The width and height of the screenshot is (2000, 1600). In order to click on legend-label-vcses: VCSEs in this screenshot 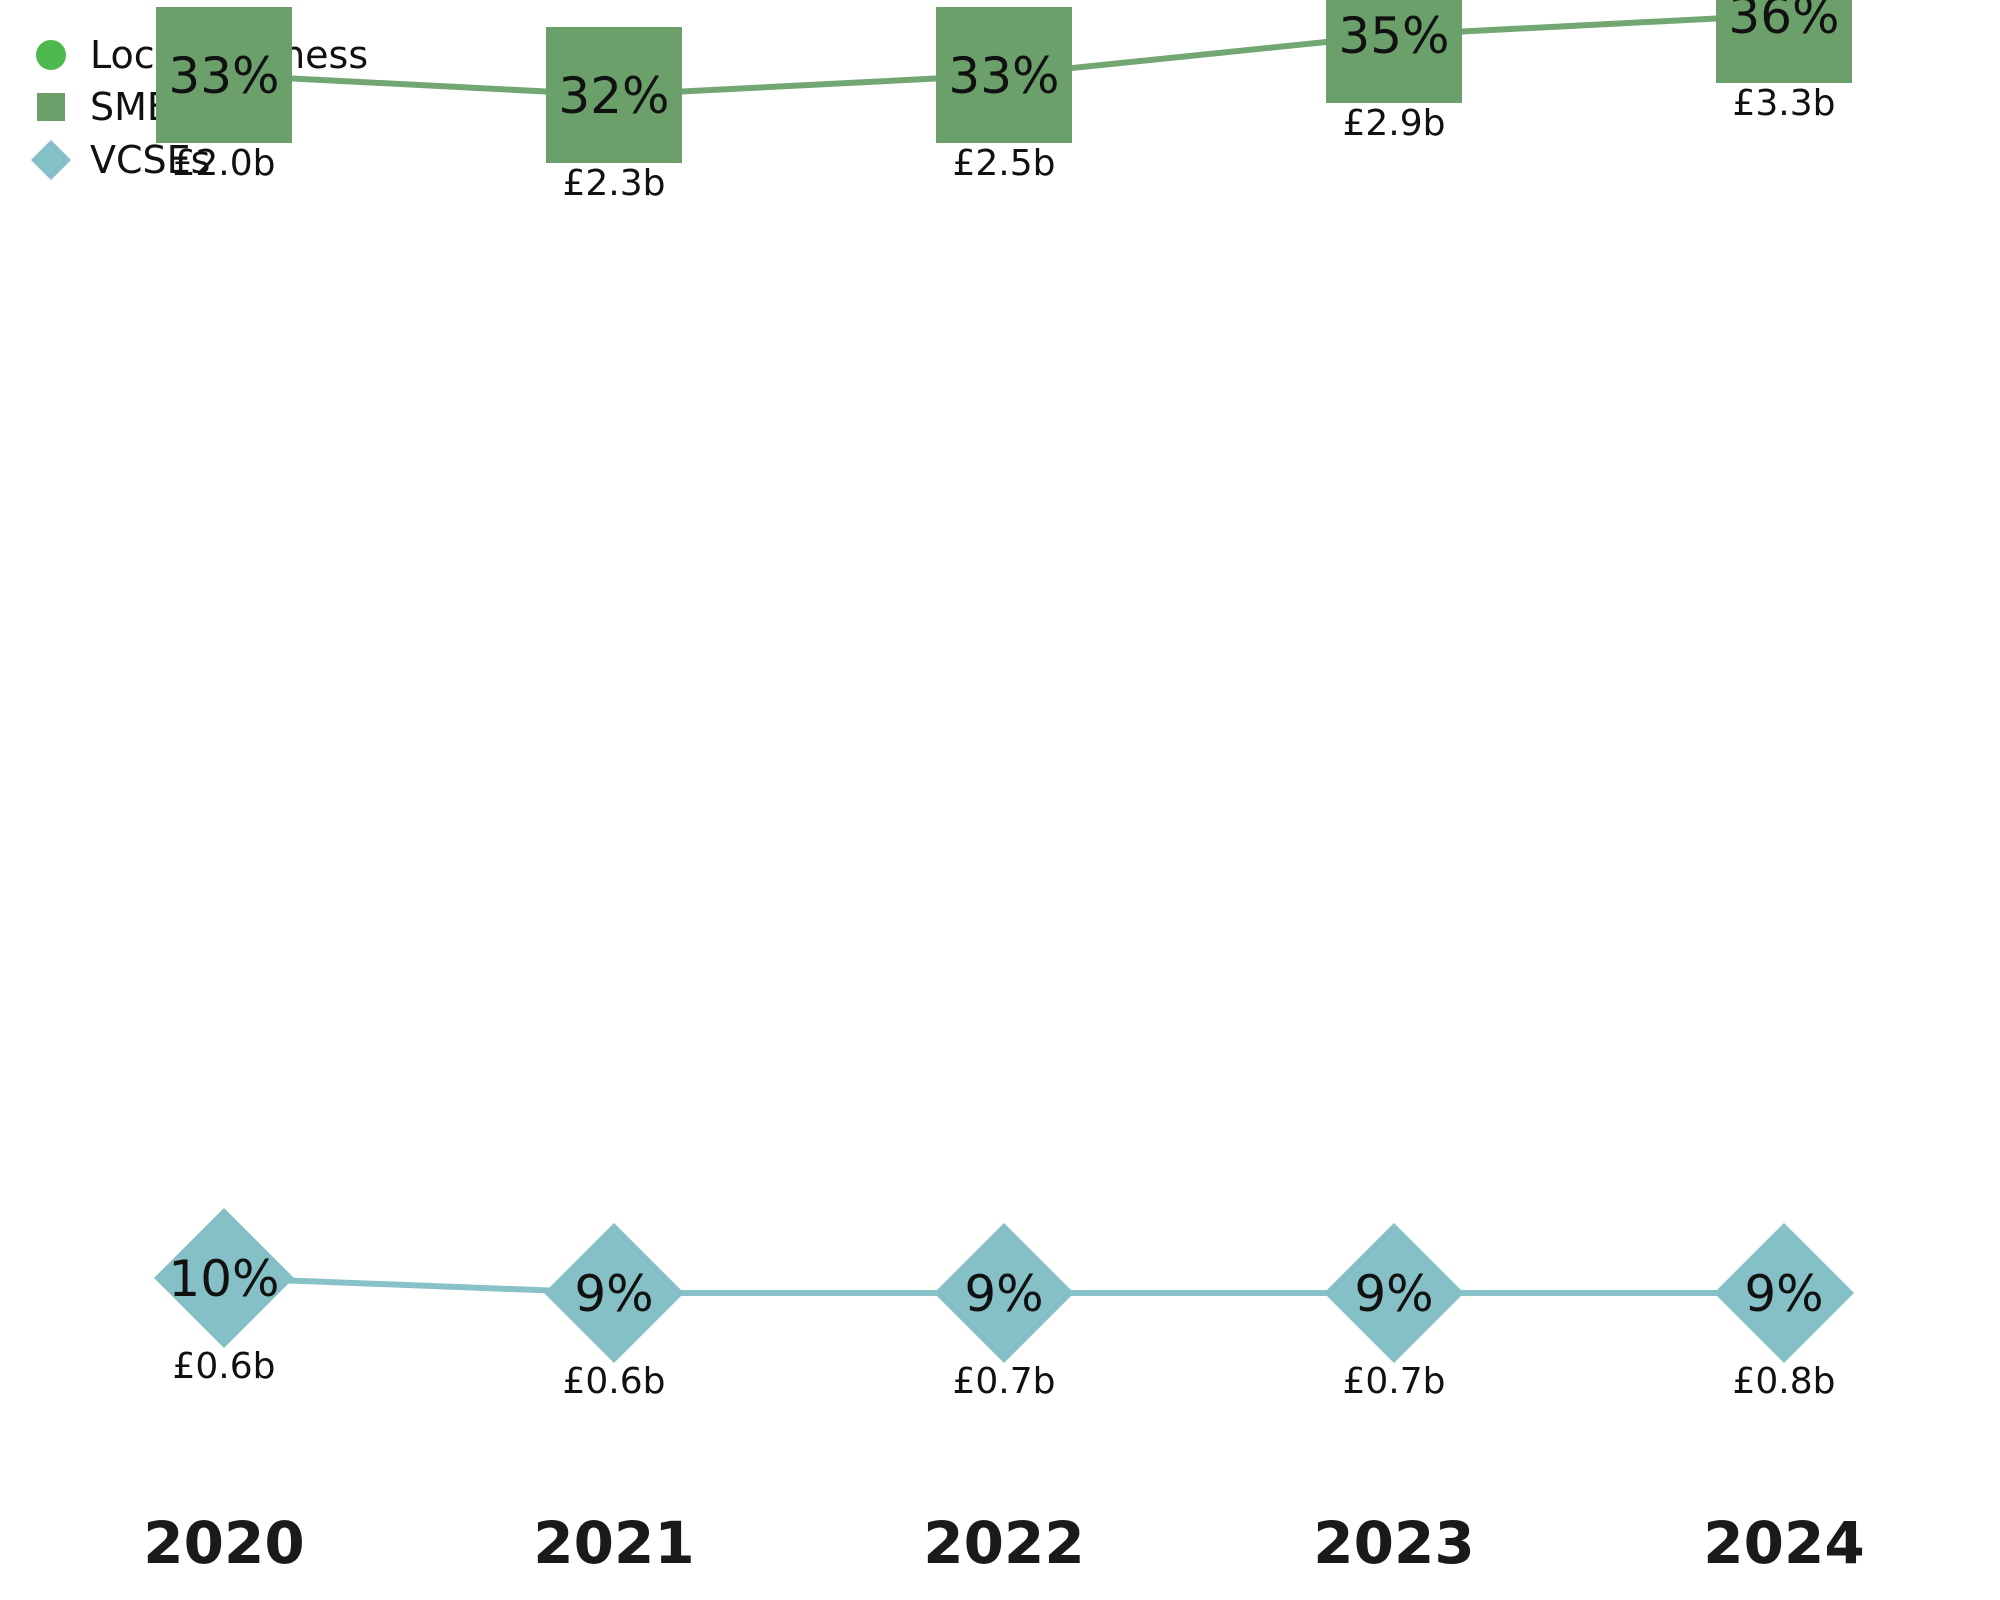, I will do `click(150, 160)`.